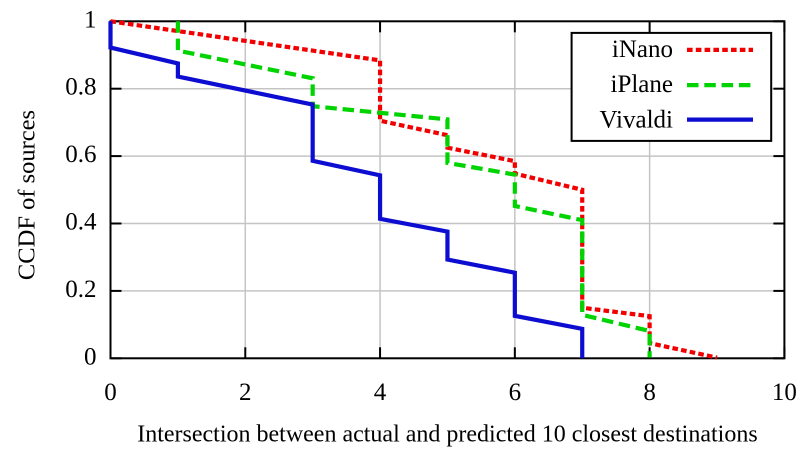 The width and height of the screenshot is (807, 457). I want to click on svg-text: 1, so click(90, 19).